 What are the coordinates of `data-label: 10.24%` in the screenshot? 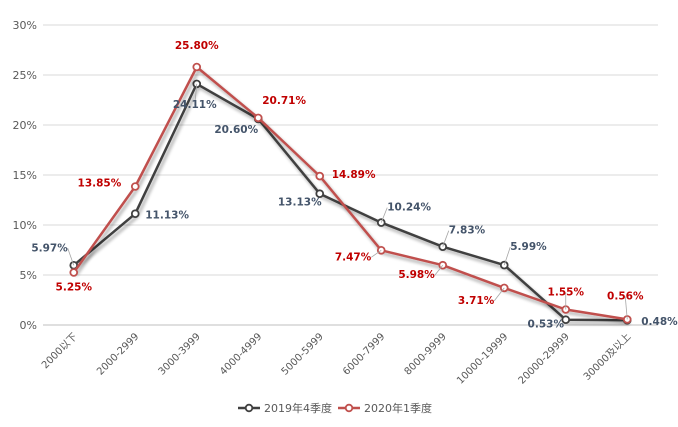 It's located at (409, 208).